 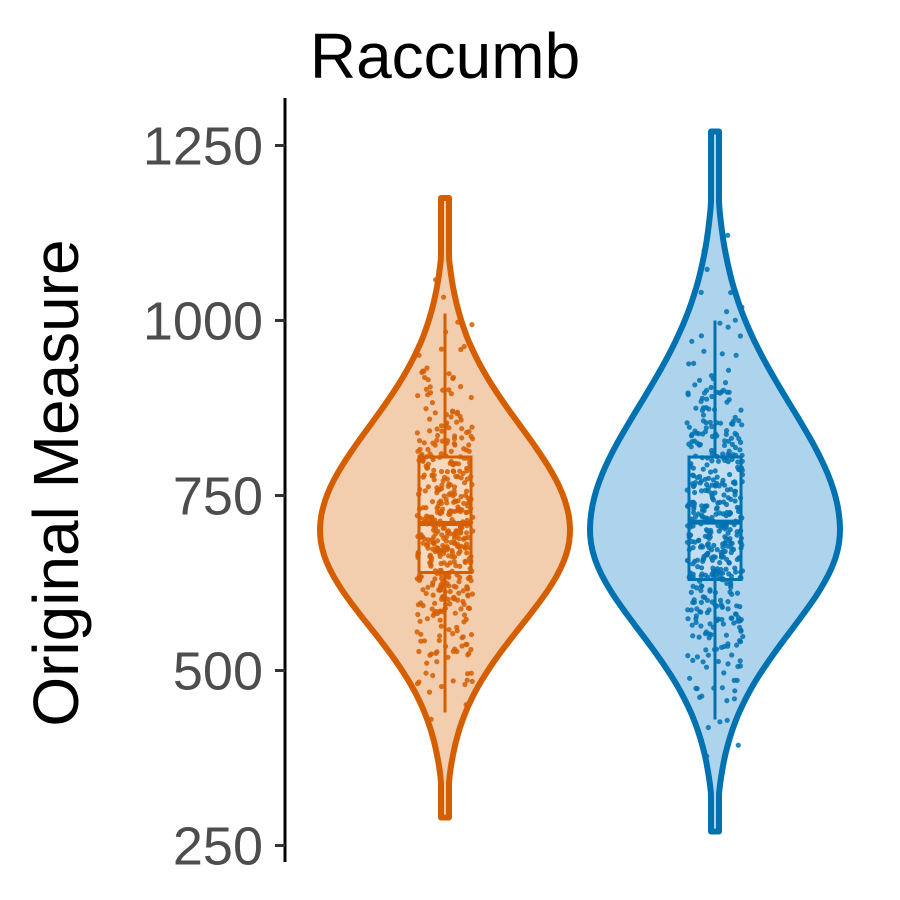 I want to click on y-tick-label: 1250, so click(x=203, y=147).